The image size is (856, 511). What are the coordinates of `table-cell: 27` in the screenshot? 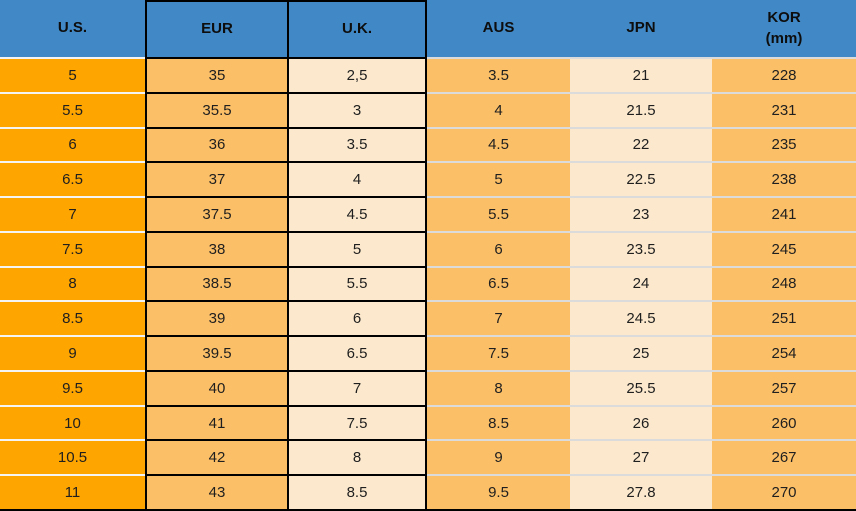 It's located at (641, 457).